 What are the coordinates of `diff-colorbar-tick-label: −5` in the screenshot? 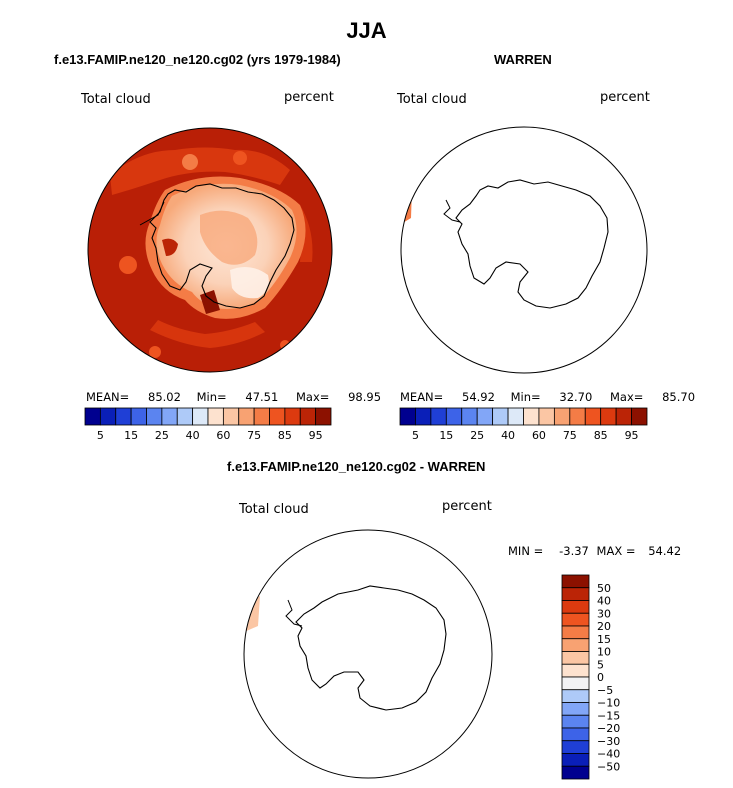 It's located at (605, 690).